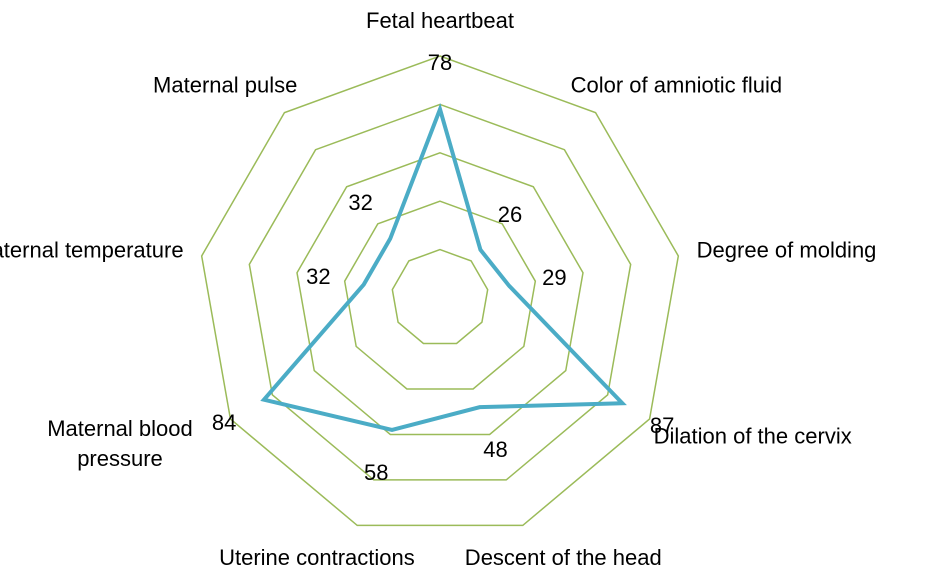  I want to click on category-label: Uterine contractions, so click(317, 558).